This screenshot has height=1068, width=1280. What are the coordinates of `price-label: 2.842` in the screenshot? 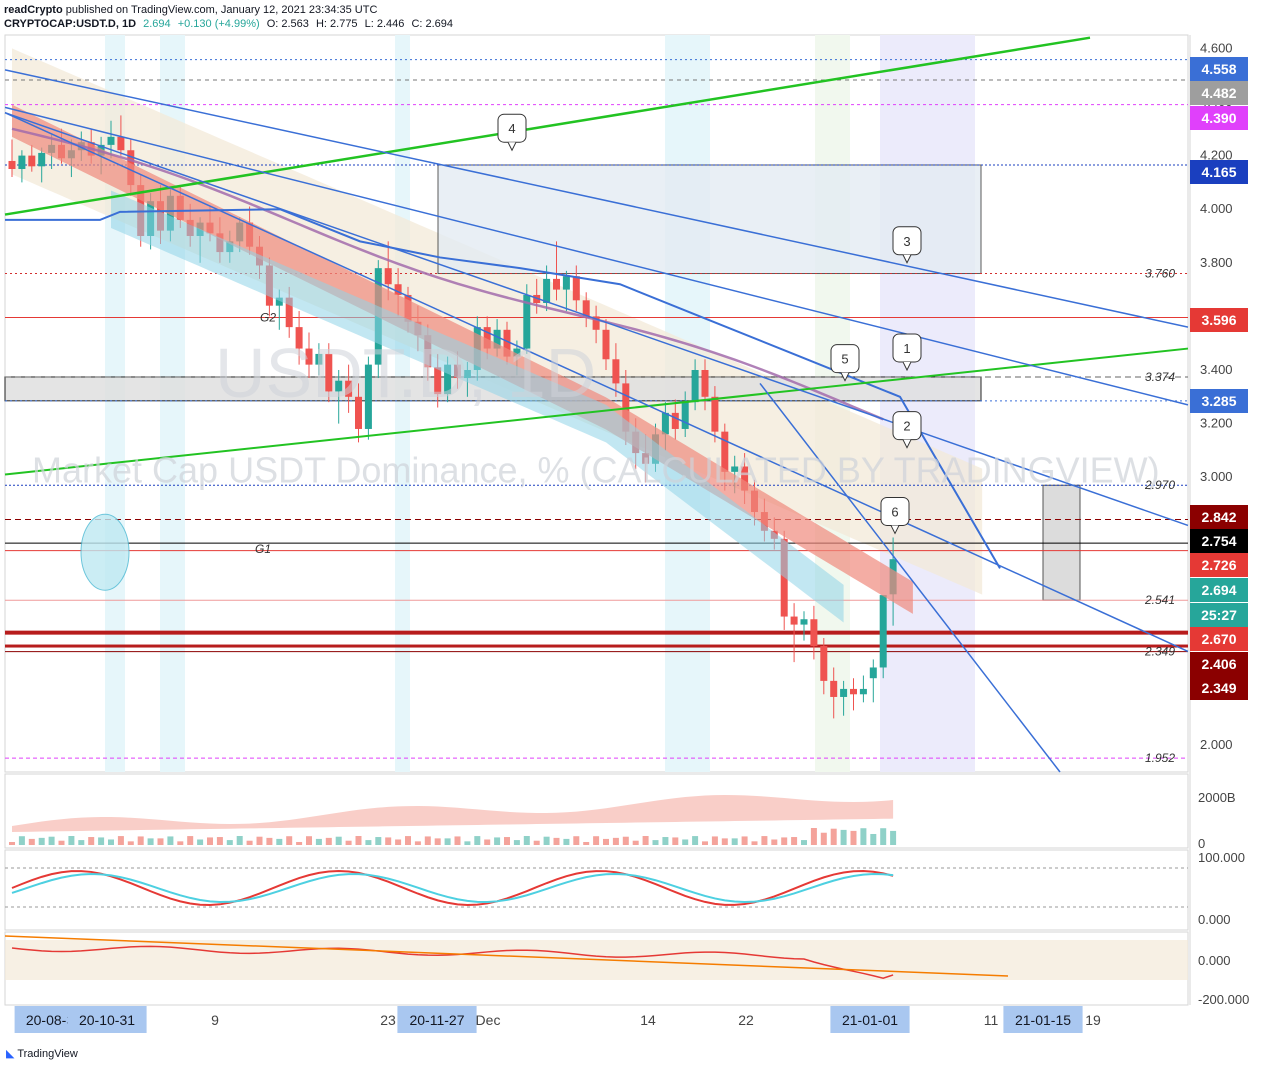 It's located at (1219, 517).